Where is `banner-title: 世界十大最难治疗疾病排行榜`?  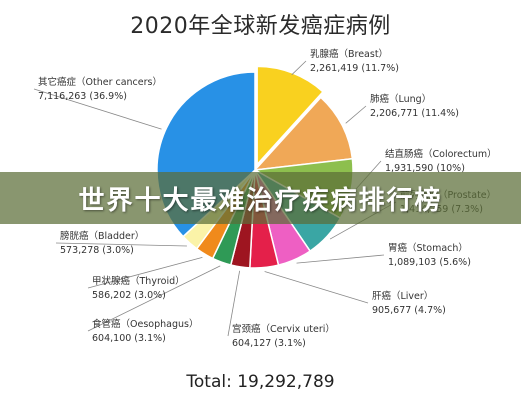
banner-title: 世界十大最难治疗疾病排行榜 is located at coordinates (260, 200).